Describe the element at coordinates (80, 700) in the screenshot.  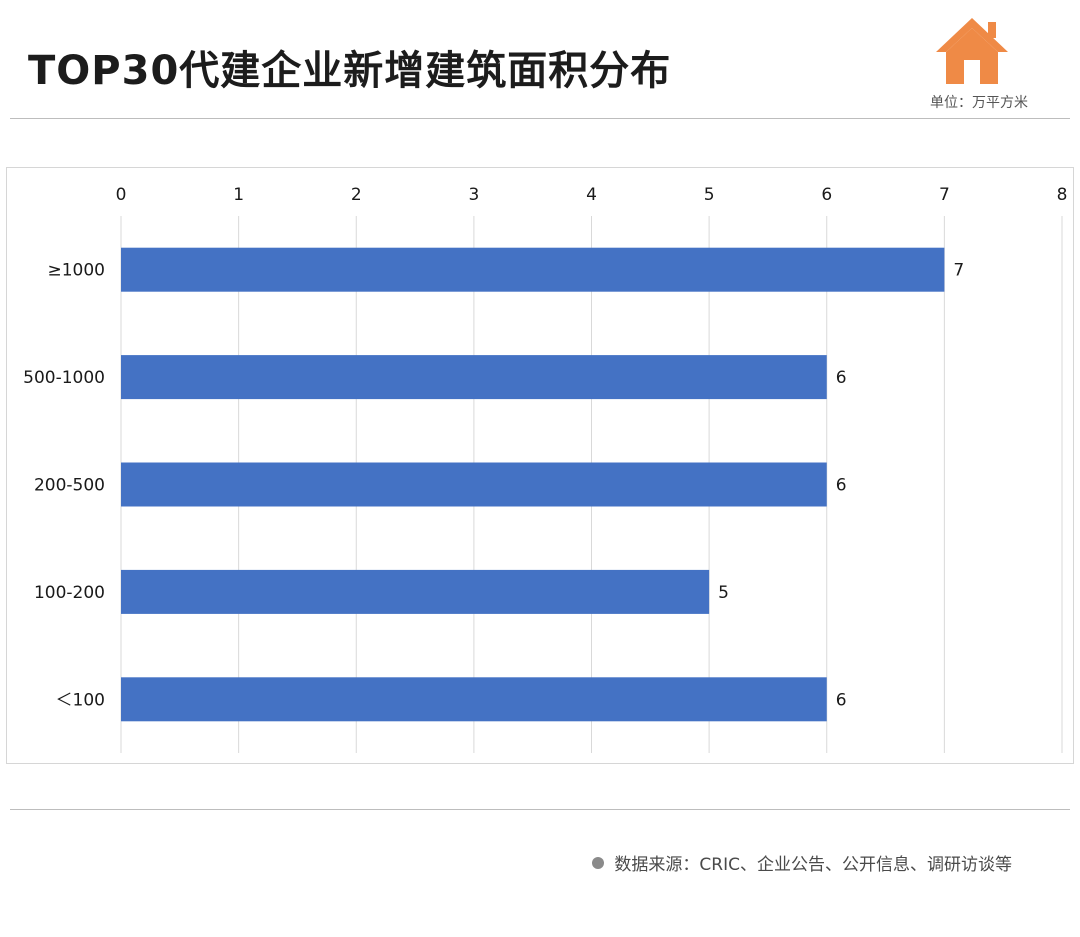
I see `category-label: ＜100` at that location.